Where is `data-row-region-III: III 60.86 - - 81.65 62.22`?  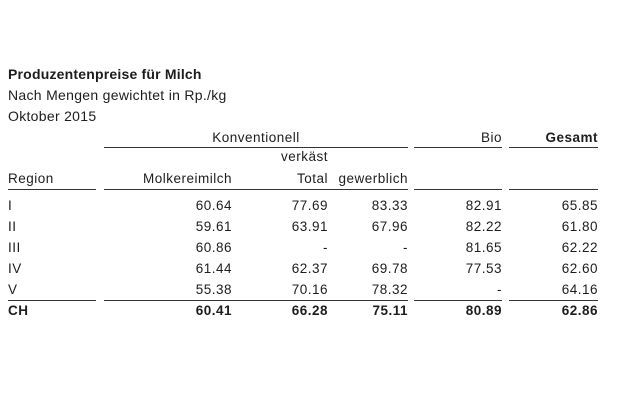 data-row-region-III: III 60.86 - - 81.65 62.22 is located at coordinates (303, 247).